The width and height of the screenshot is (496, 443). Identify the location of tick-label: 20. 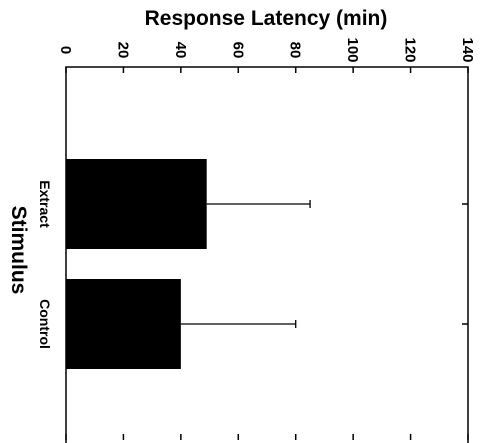
(122, 50).